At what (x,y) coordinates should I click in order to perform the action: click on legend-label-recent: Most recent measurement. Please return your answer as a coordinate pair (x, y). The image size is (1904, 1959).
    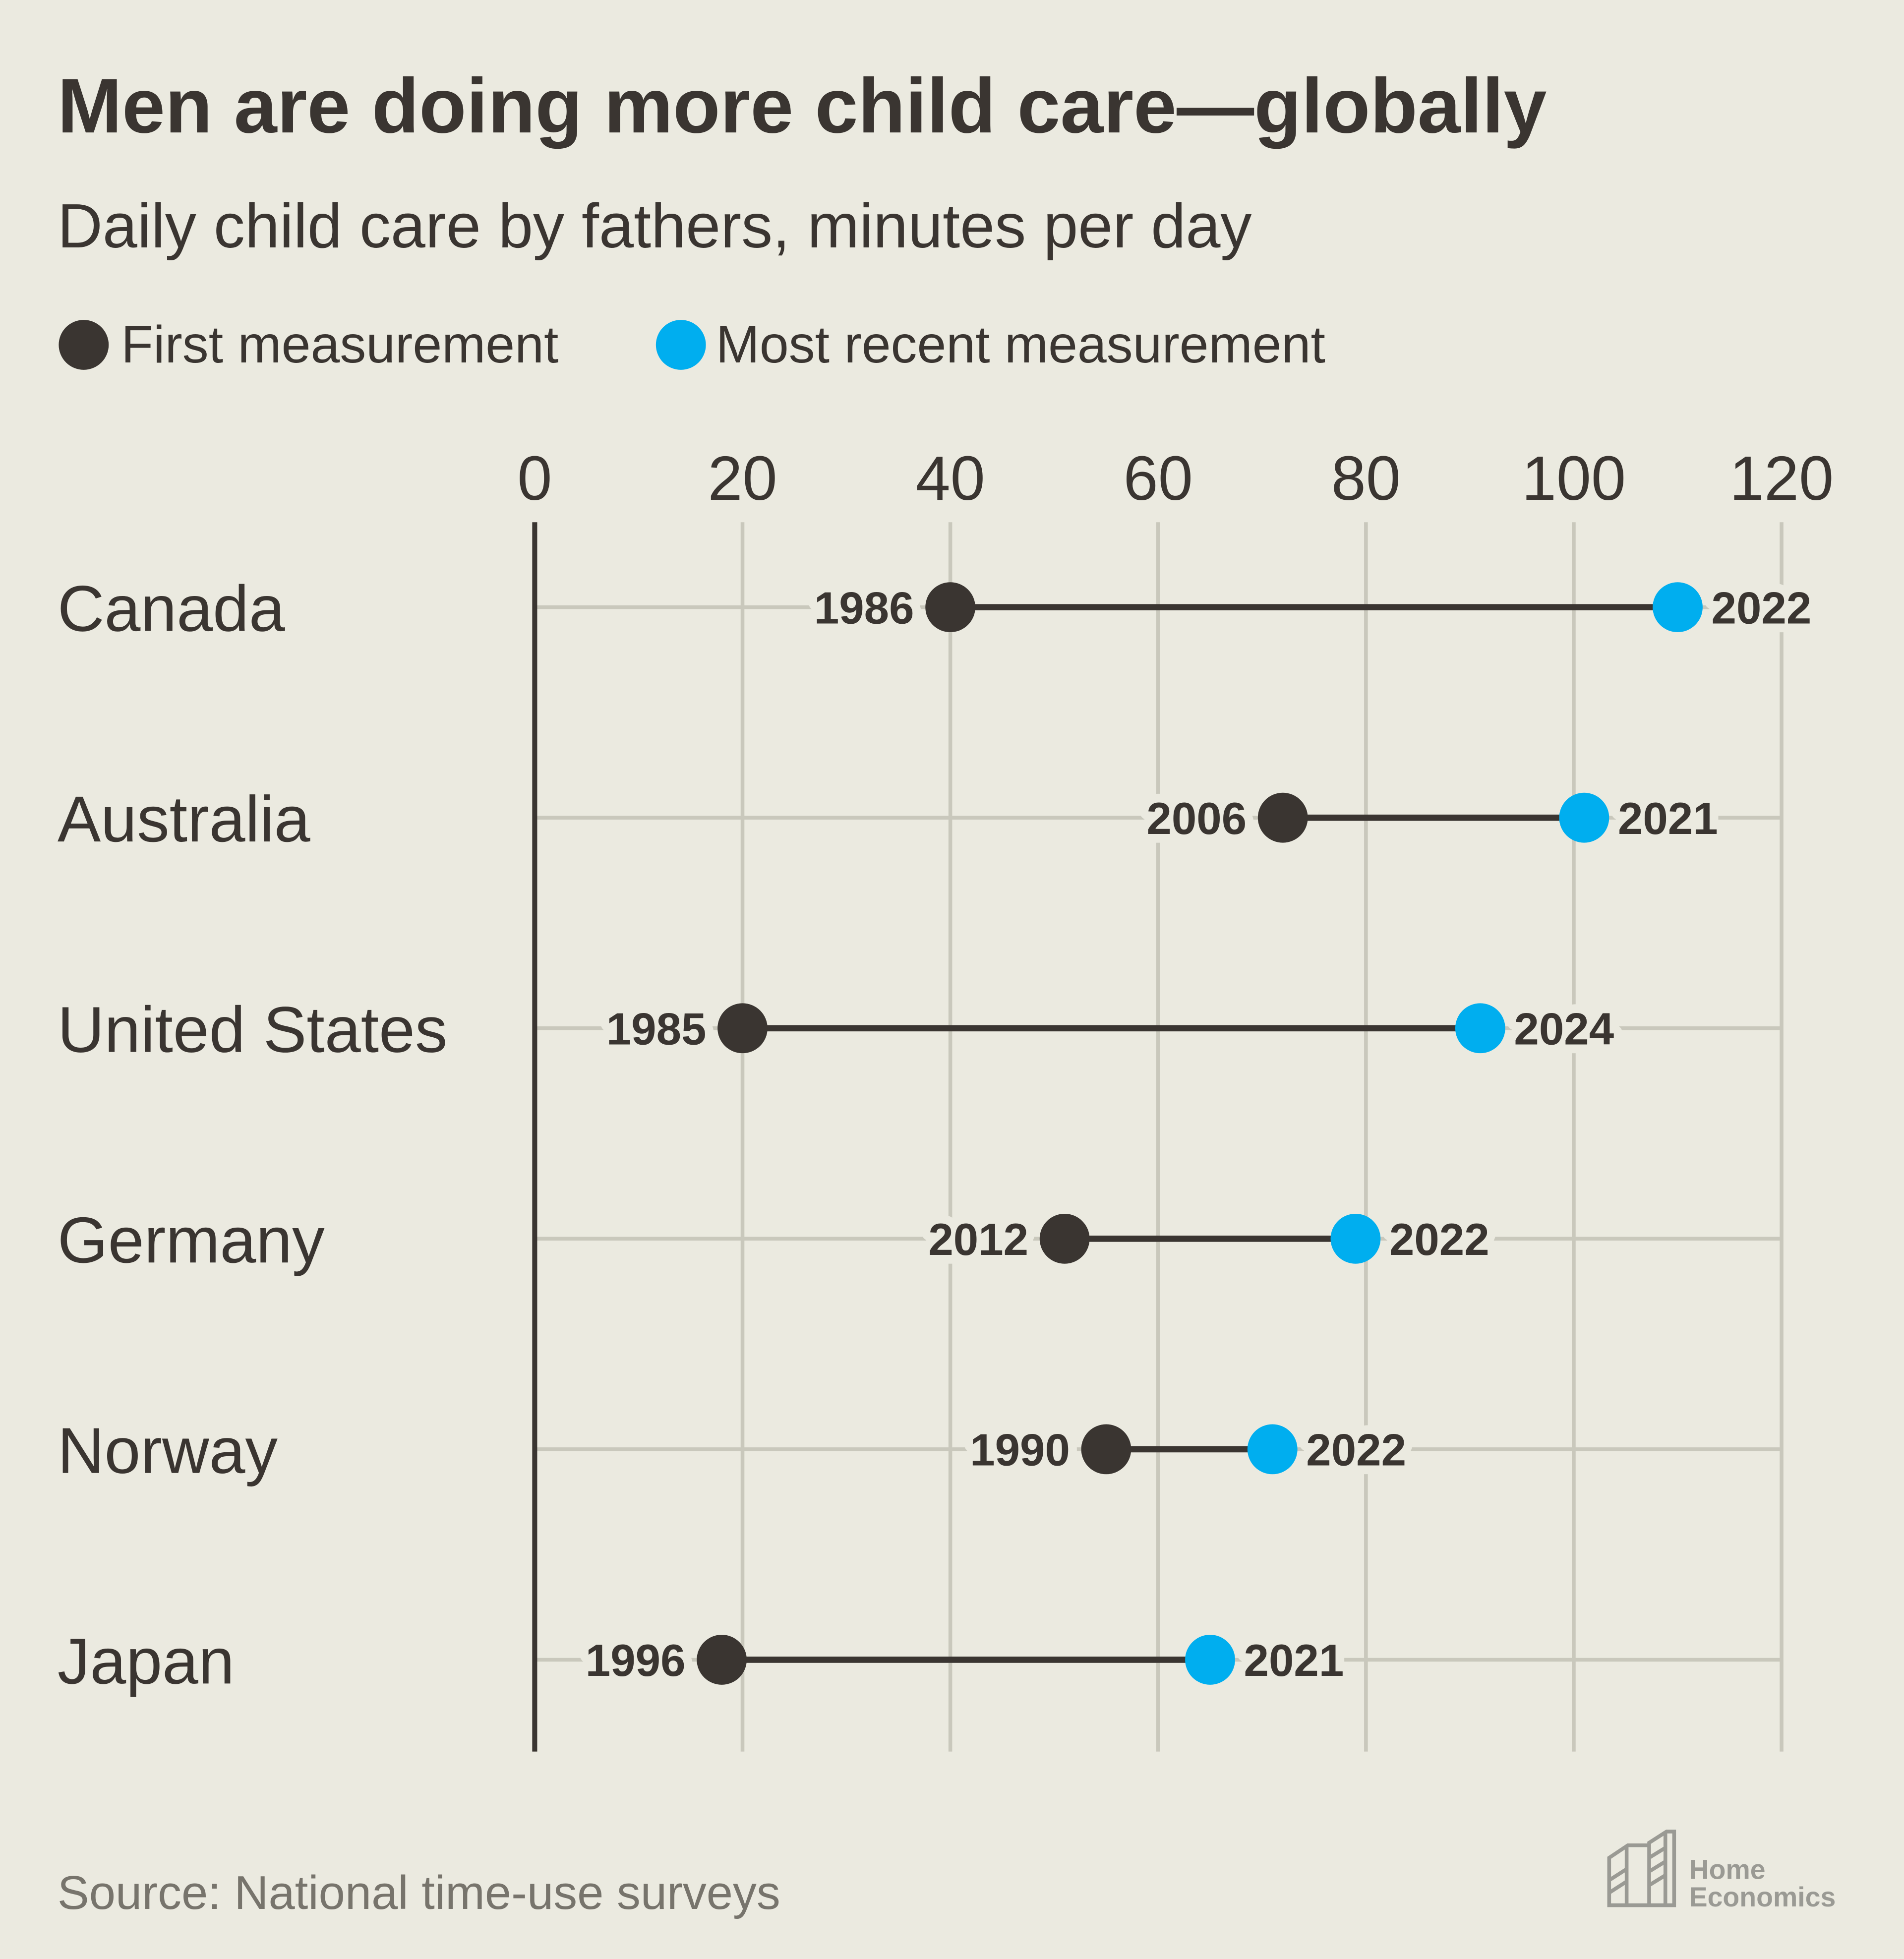
    Looking at the image, I should click on (1020, 345).